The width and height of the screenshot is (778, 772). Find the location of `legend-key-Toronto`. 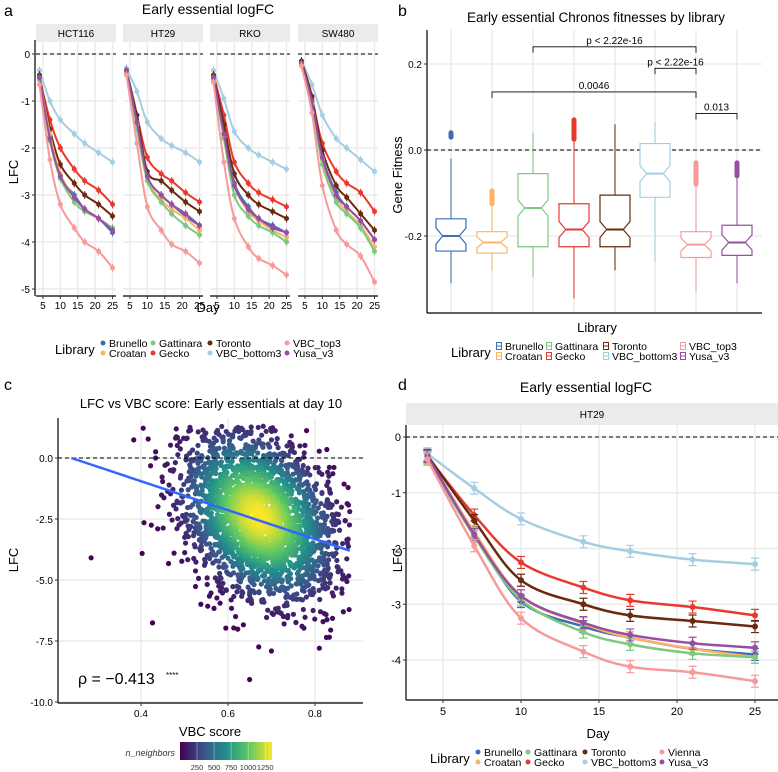

legend-key-Toronto is located at coordinates (585, 752).